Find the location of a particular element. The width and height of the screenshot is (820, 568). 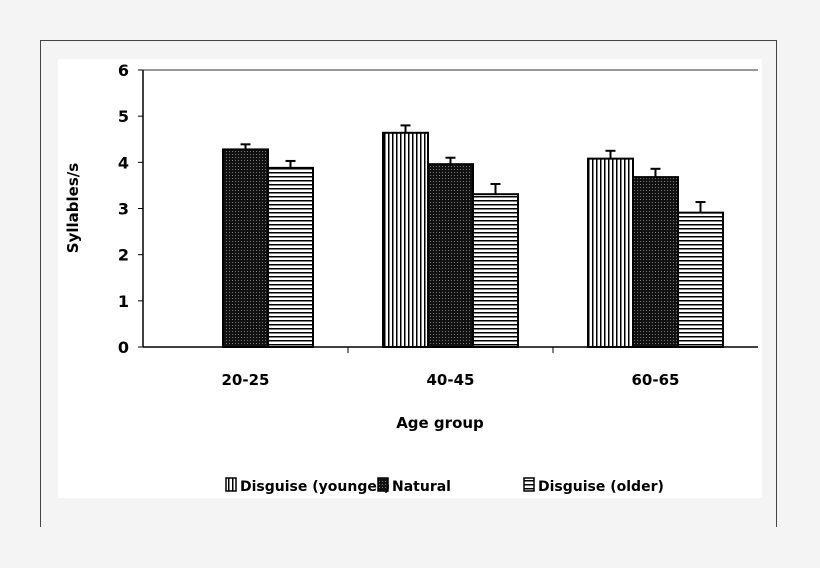

y-tick-label: 4 is located at coordinates (123, 162).